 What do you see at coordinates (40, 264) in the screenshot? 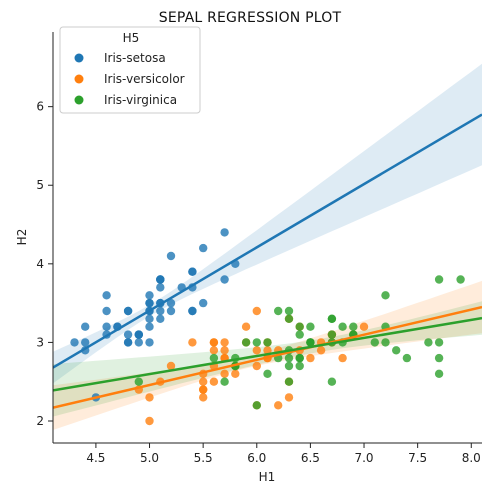
I see `y-tick-label: 4` at bounding box center [40, 264].